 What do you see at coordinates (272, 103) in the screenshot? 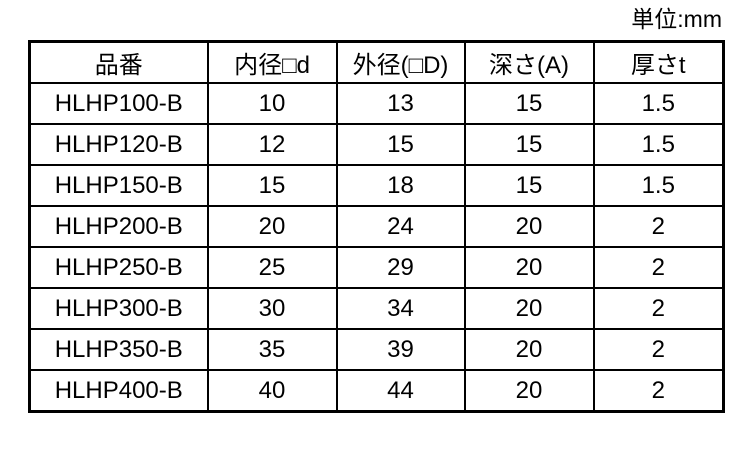
I see `inner-diameter-cell: 10` at bounding box center [272, 103].